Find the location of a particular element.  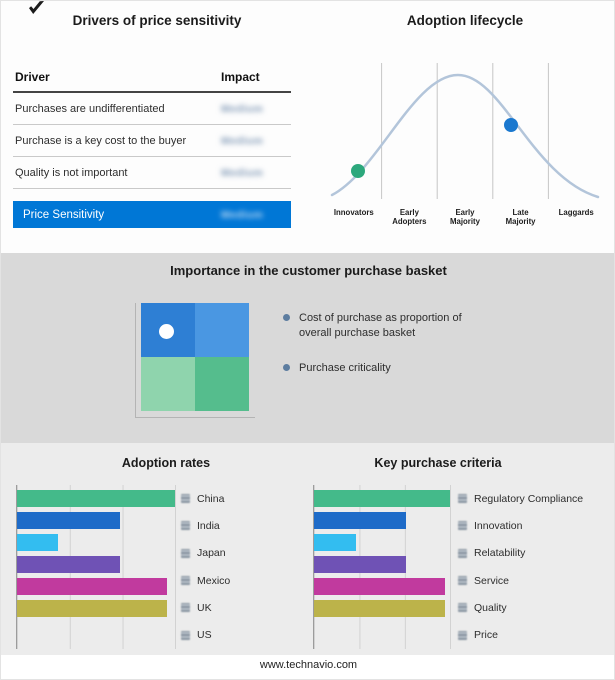

bell-curve is located at coordinates (465, 136).